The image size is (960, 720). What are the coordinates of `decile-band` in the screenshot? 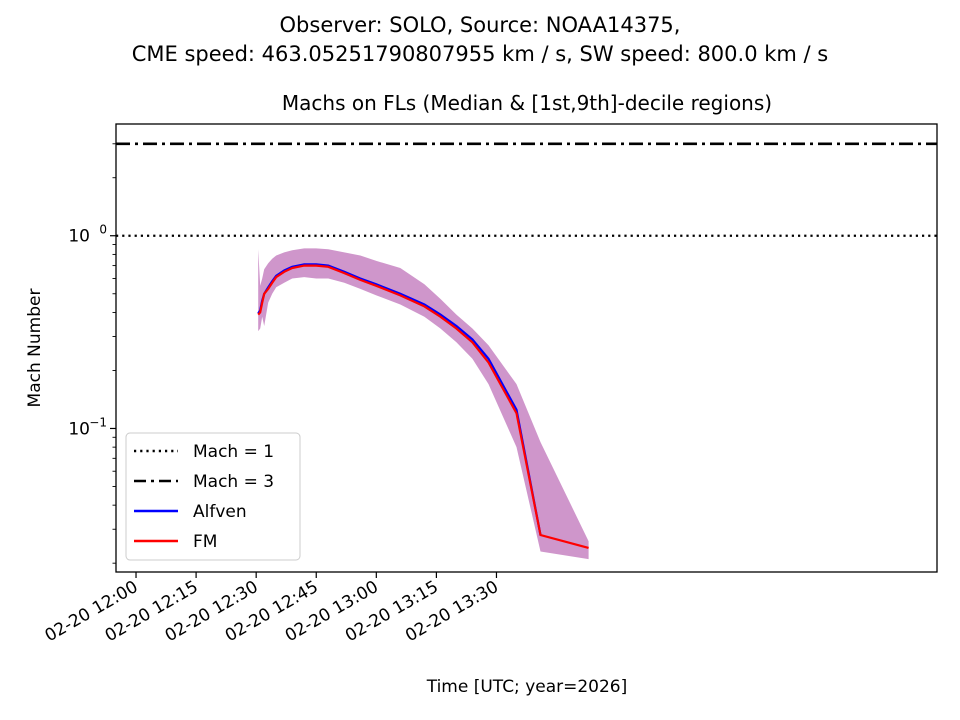 It's located at (423, 404).